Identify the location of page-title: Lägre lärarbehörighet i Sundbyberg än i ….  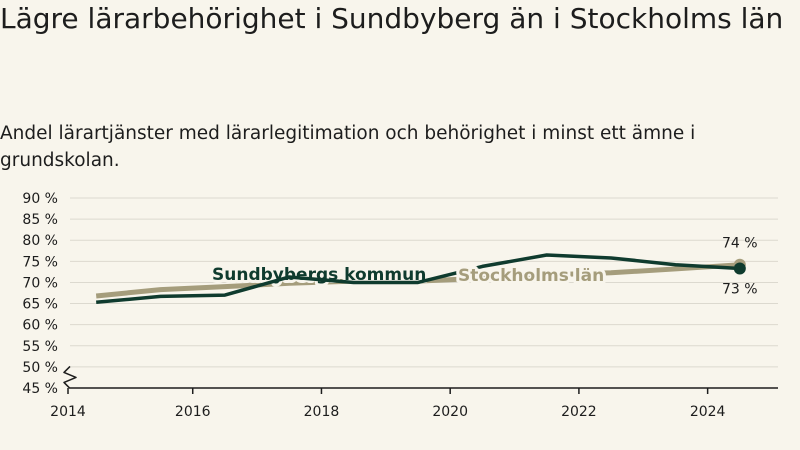
(392, 18).